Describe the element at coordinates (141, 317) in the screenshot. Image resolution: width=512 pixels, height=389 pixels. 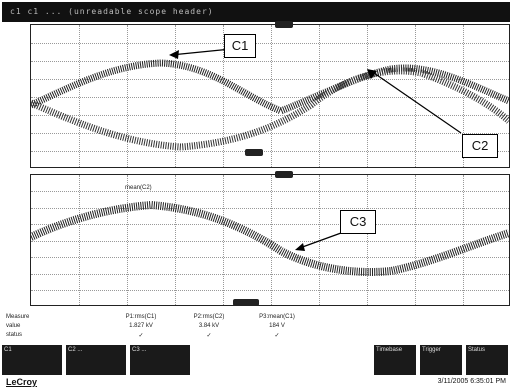
I see `measure-p1-name: P1:rms(C1)` at that location.